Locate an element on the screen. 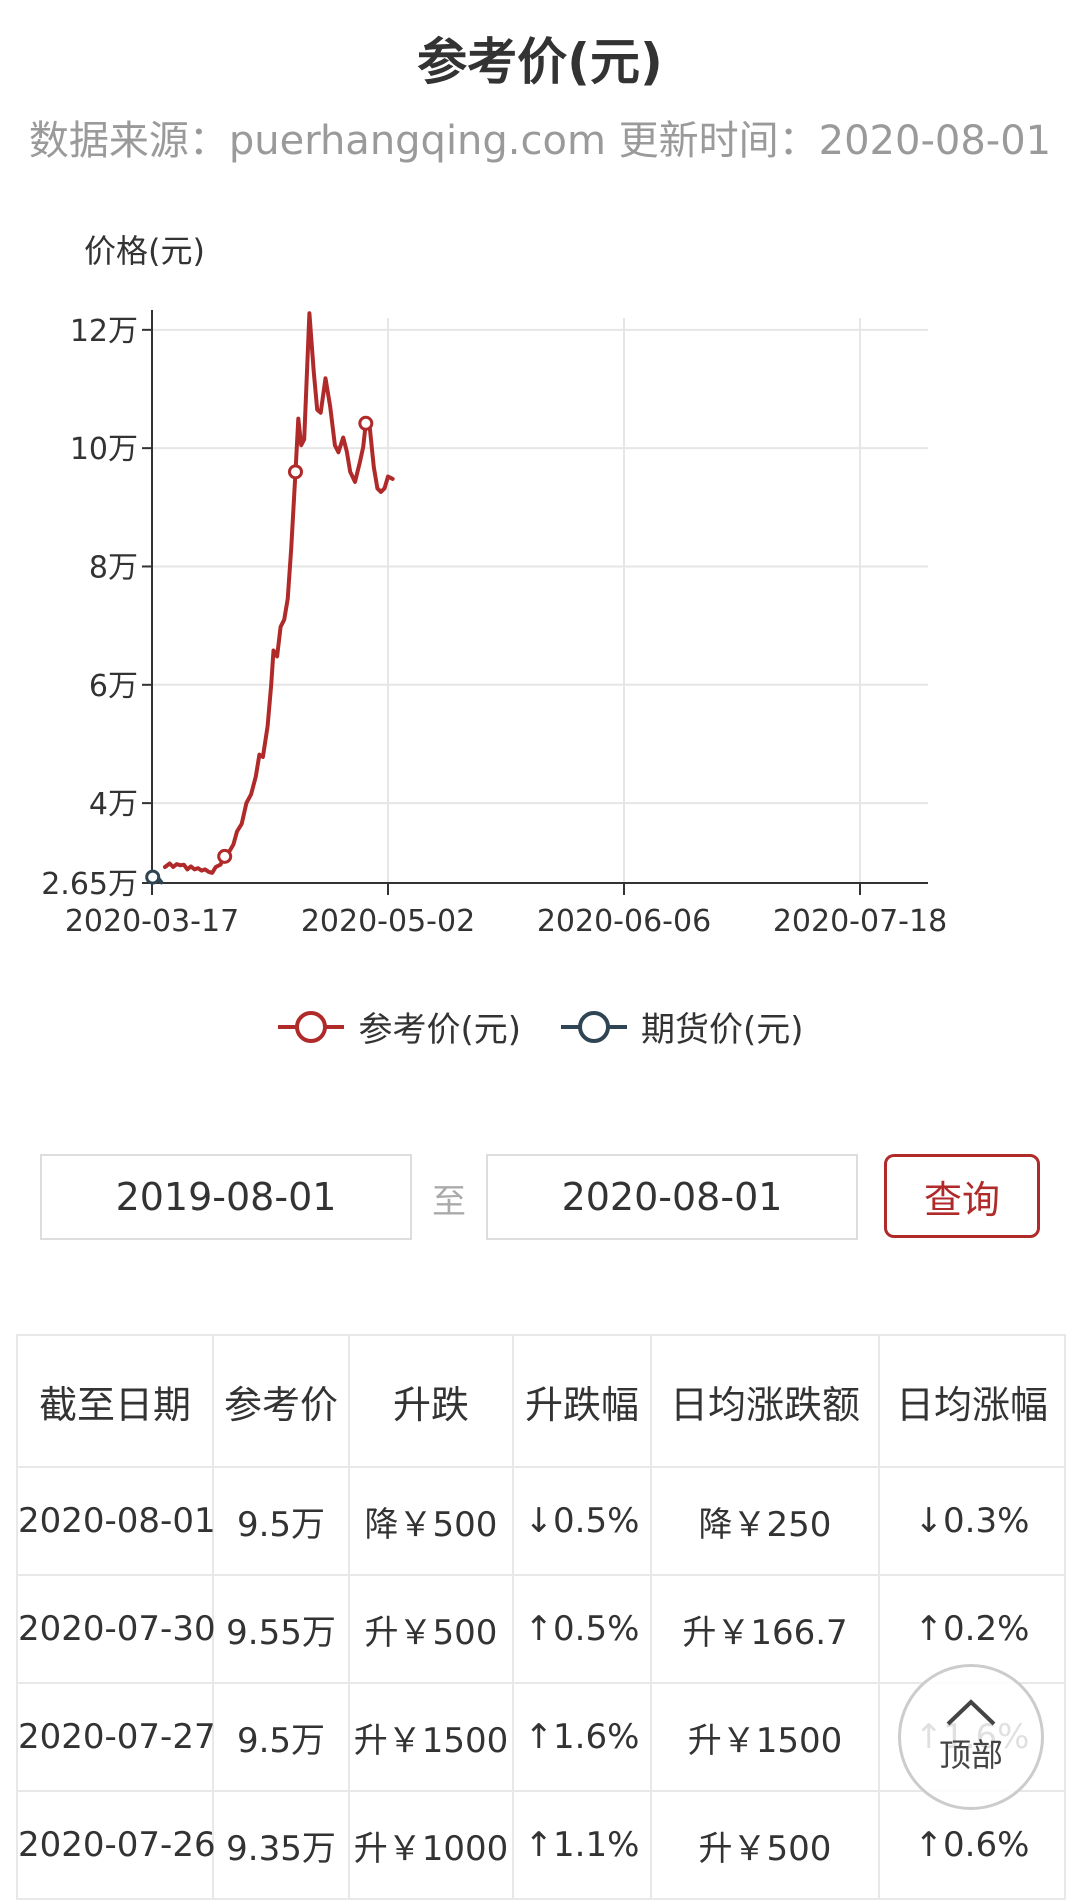 The height and width of the screenshot is (1900, 1080). series-line-reference-price is located at coordinates (279, 593).